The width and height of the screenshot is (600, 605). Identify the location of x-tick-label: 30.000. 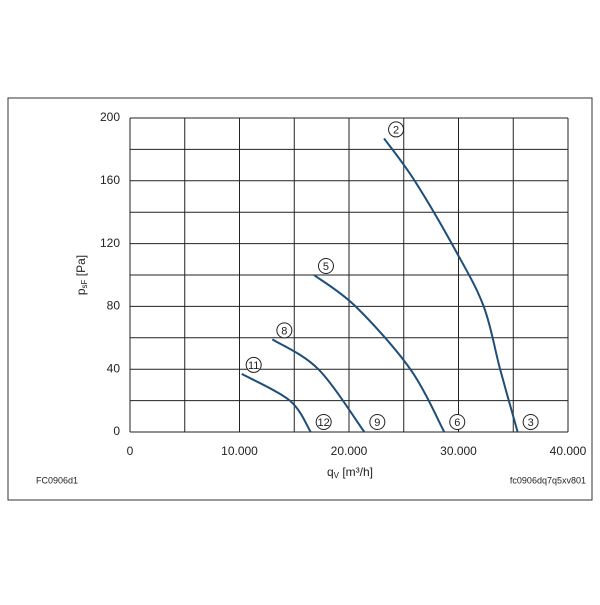
(458, 451).